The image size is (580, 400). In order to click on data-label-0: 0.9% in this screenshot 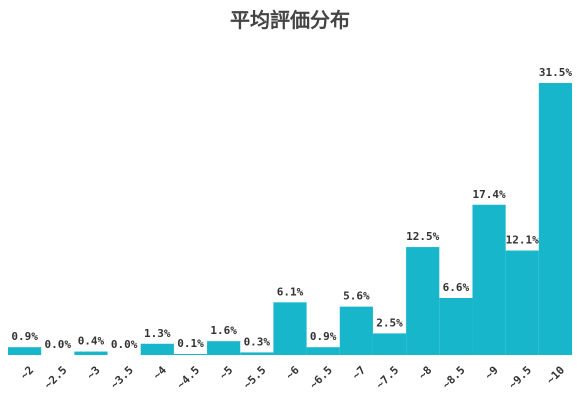, I will do `click(24, 336)`.